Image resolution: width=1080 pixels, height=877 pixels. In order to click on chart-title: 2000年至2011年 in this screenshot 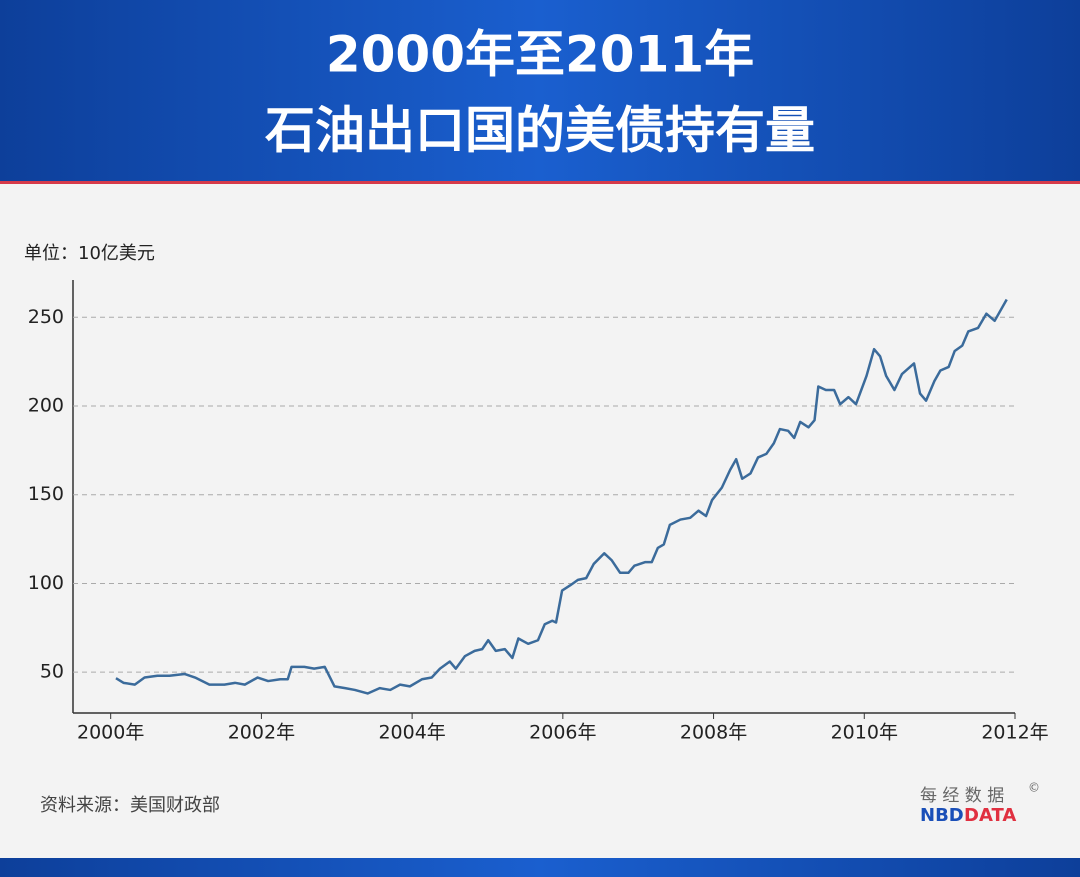, I will do `click(540, 55)`.